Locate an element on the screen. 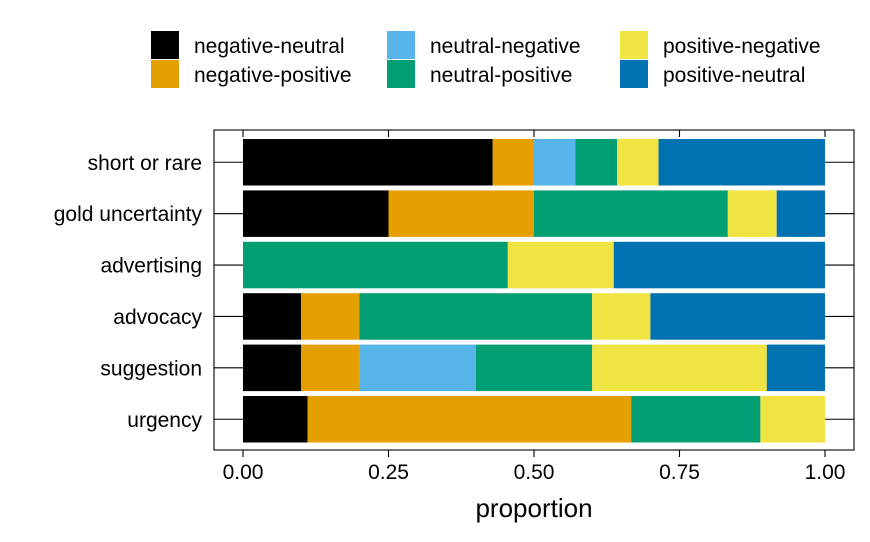 The image size is (870, 542). x-tick-label: 0.75 is located at coordinates (679, 472).